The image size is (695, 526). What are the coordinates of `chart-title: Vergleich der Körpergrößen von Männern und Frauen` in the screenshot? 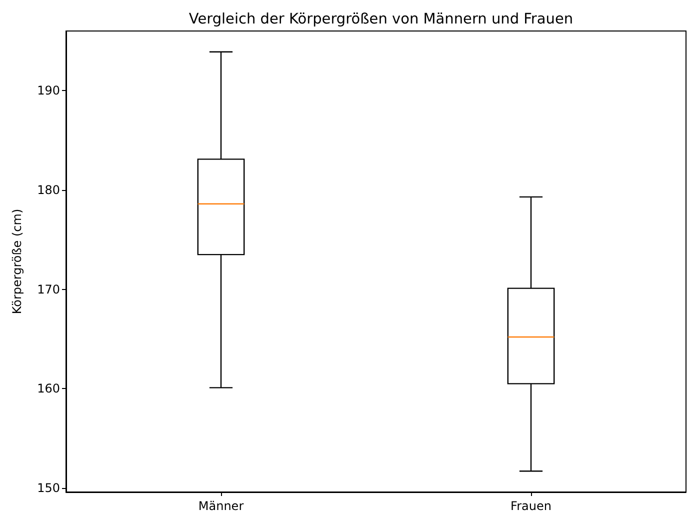 It's located at (381, 20).